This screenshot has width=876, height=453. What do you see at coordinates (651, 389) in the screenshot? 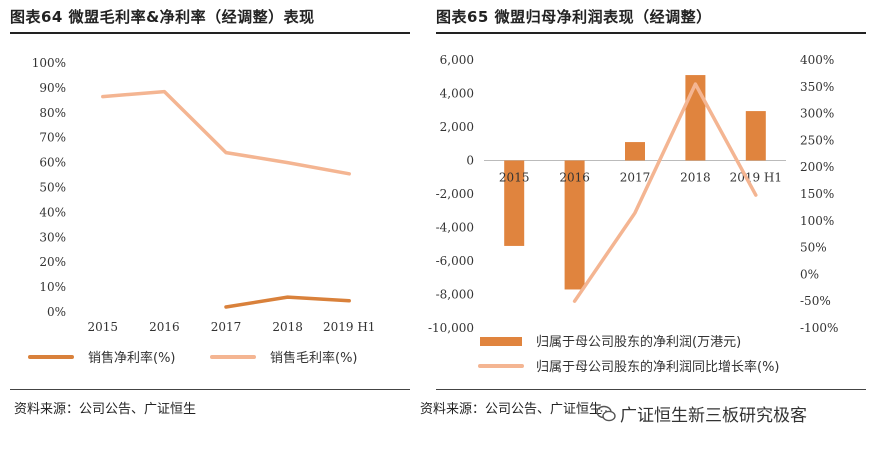
I see `right-source-rule` at bounding box center [651, 389].